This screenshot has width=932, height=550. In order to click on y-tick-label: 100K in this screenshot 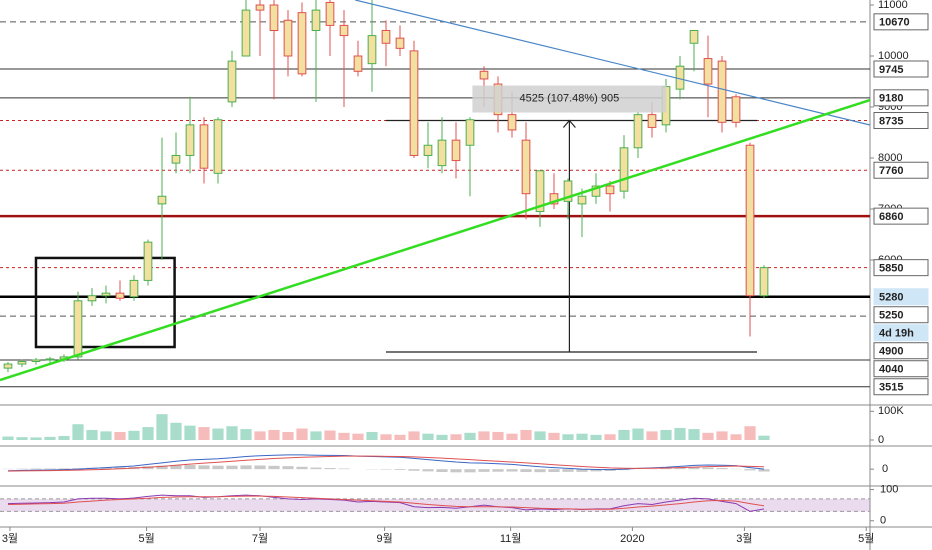, I will do `click(891, 411)`.